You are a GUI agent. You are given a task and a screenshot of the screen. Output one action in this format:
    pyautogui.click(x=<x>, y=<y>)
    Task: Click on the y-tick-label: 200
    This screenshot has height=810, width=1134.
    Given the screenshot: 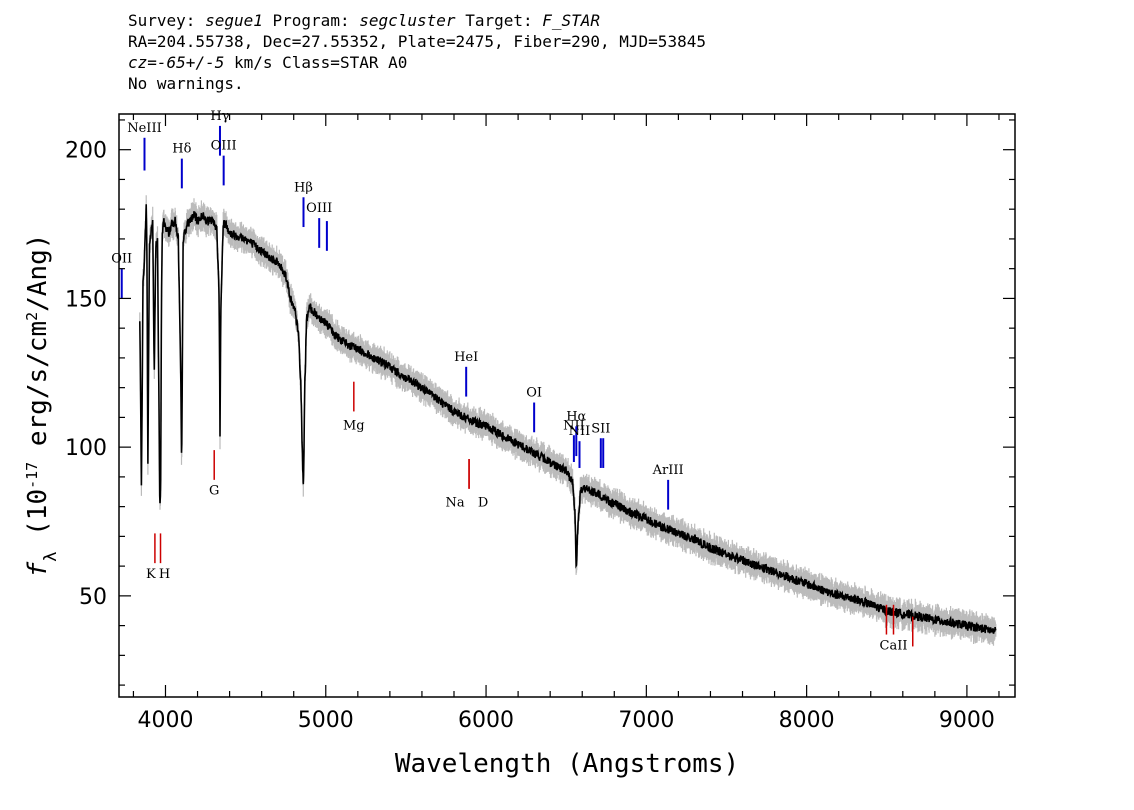 What is the action you would take?
    pyautogui.click(x=86, y=151)
    